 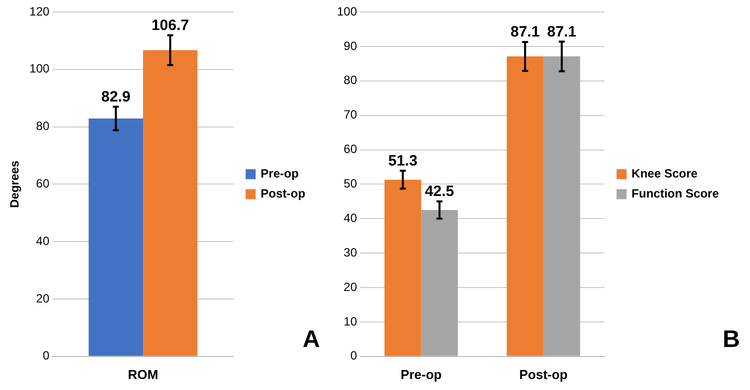 I want to click on legend-label: Post-op, so click(x=283, y=193).